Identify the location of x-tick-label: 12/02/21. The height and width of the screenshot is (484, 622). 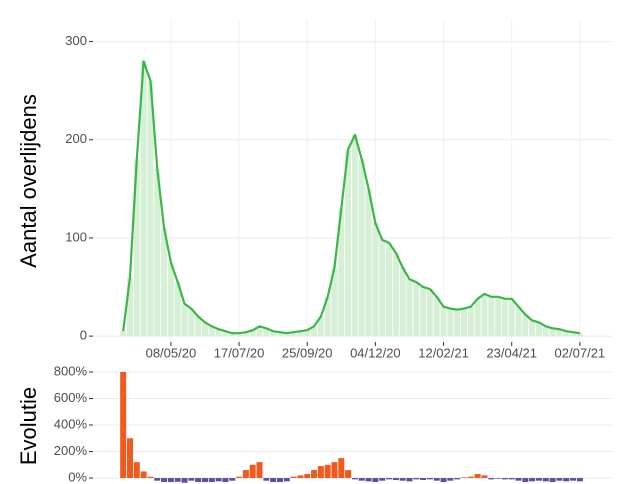
(443, 352).